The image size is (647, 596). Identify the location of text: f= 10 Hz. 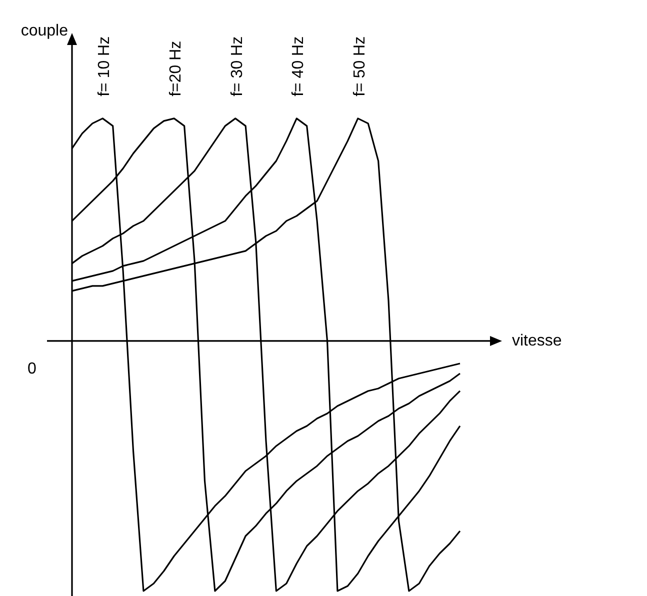
(105, 66).